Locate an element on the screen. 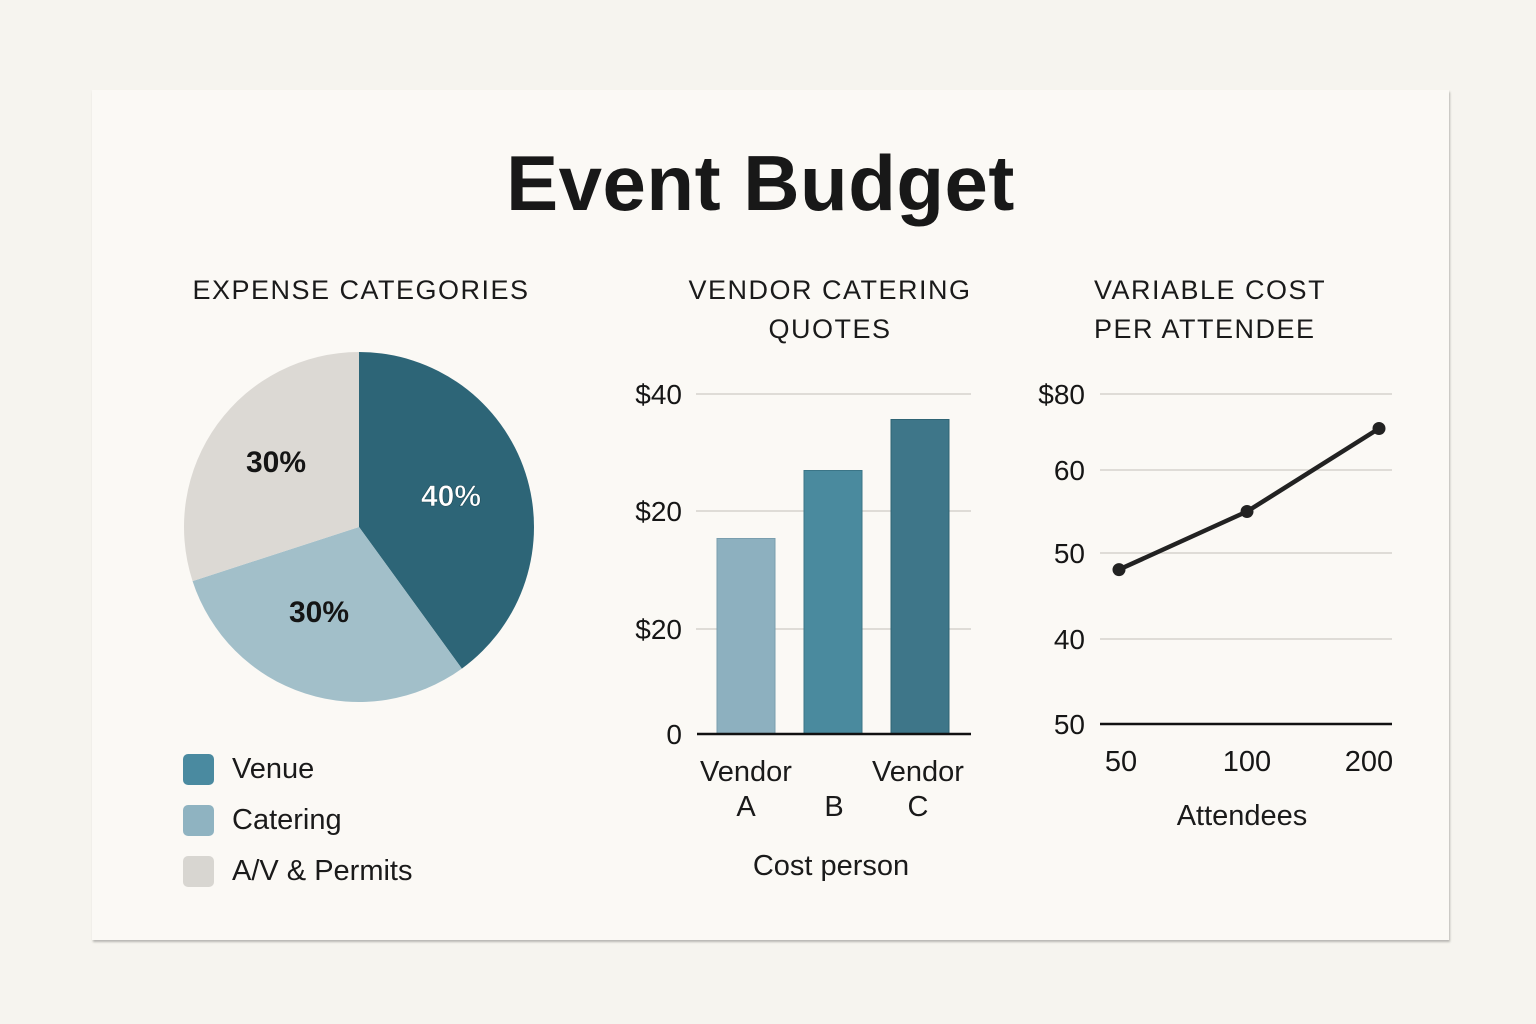  bar-chart-title-line2: QUOTES is located at coordinates (830, 329).